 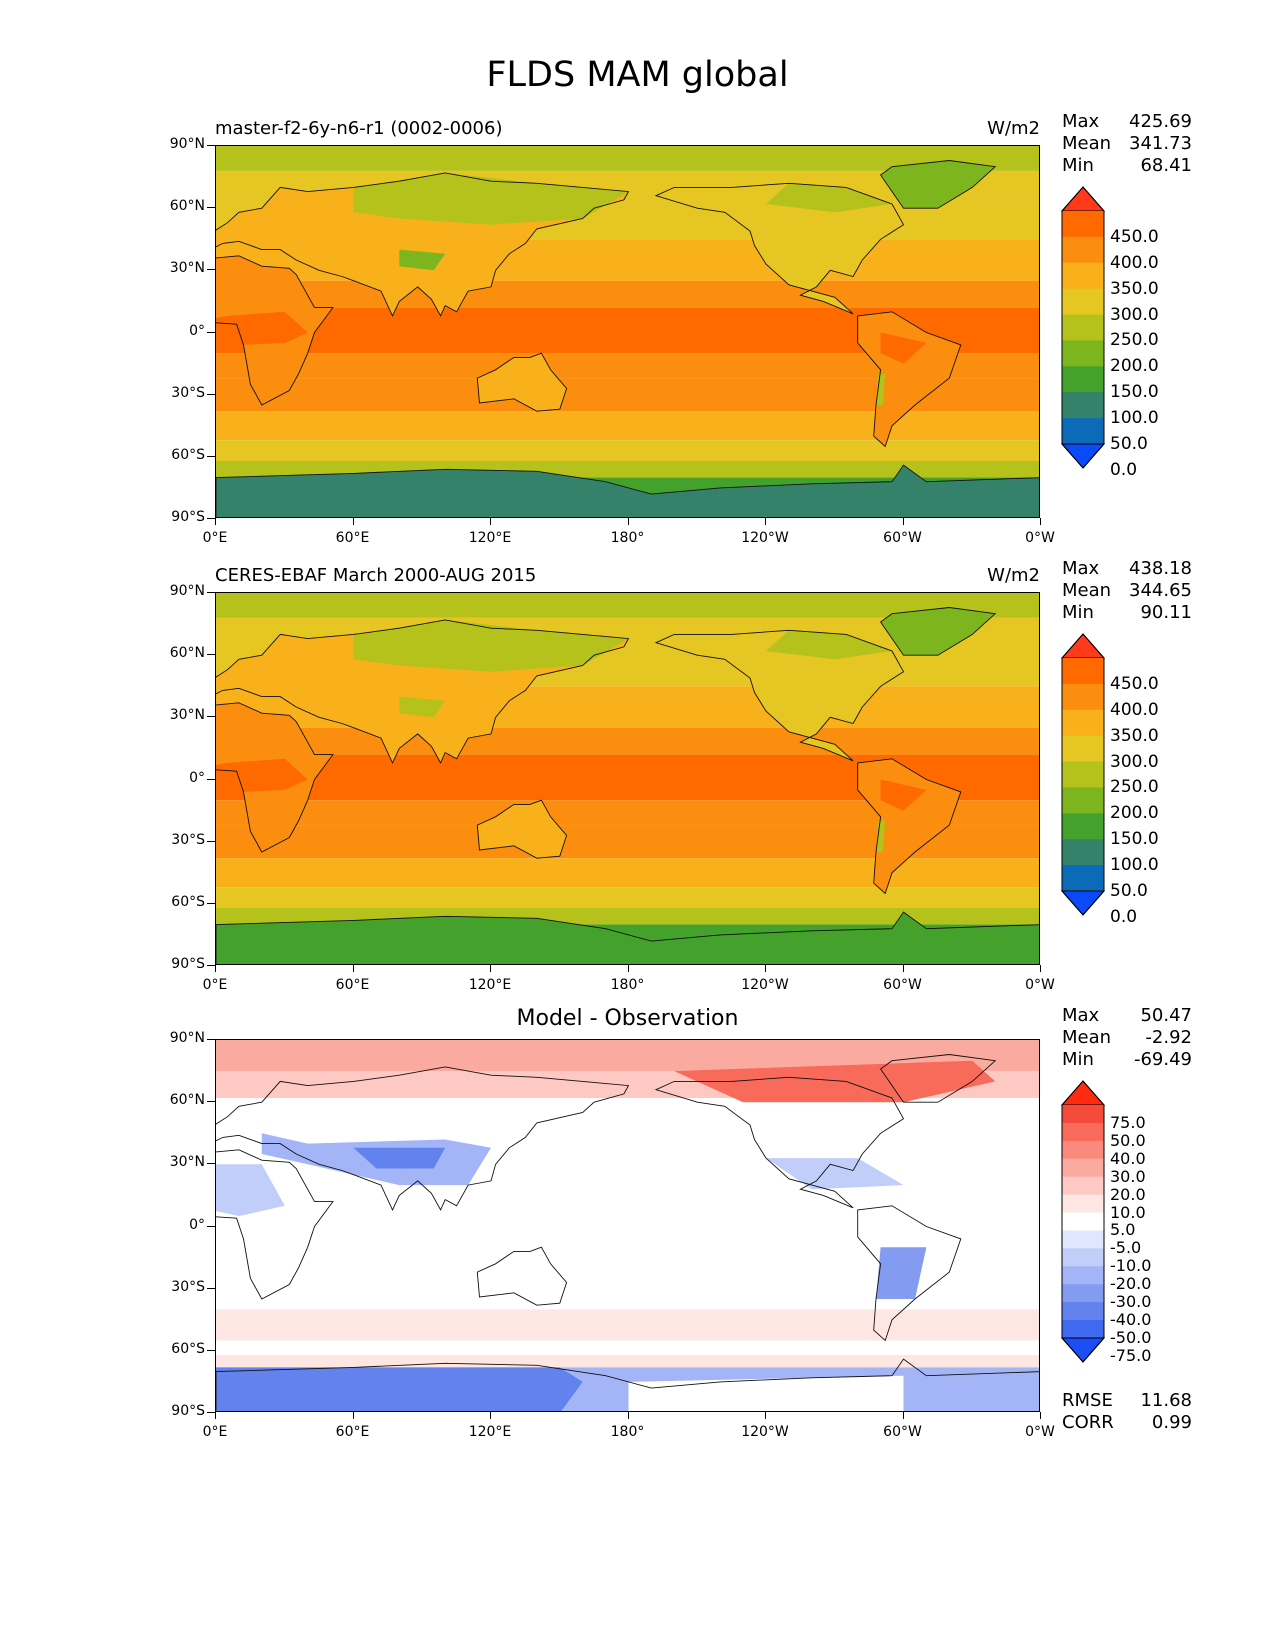 What do you see at coordinates (881, 836) in the screenshot?
I see `map1-andes-field` at bounding box center [881, 836].